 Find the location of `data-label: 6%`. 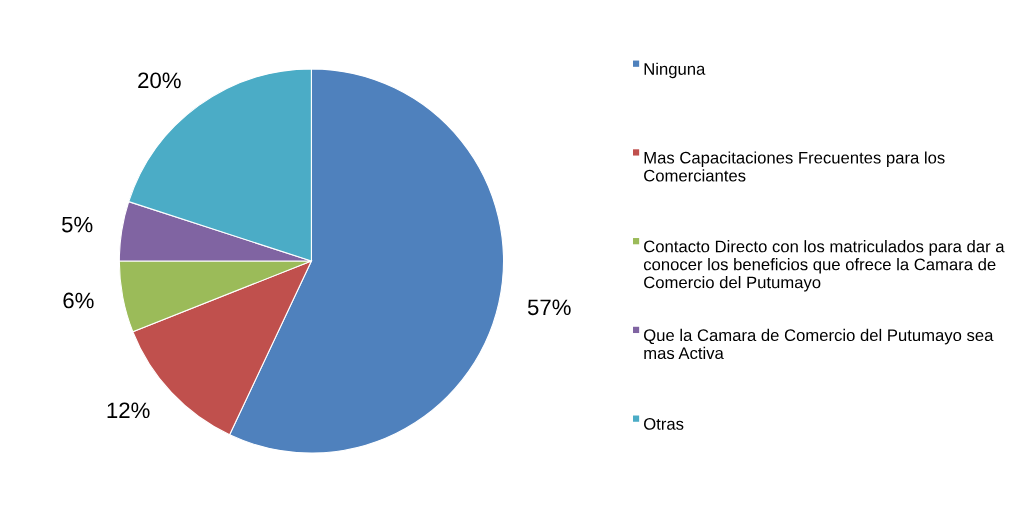

data-label: 6% is located at coordinates (78, 300).